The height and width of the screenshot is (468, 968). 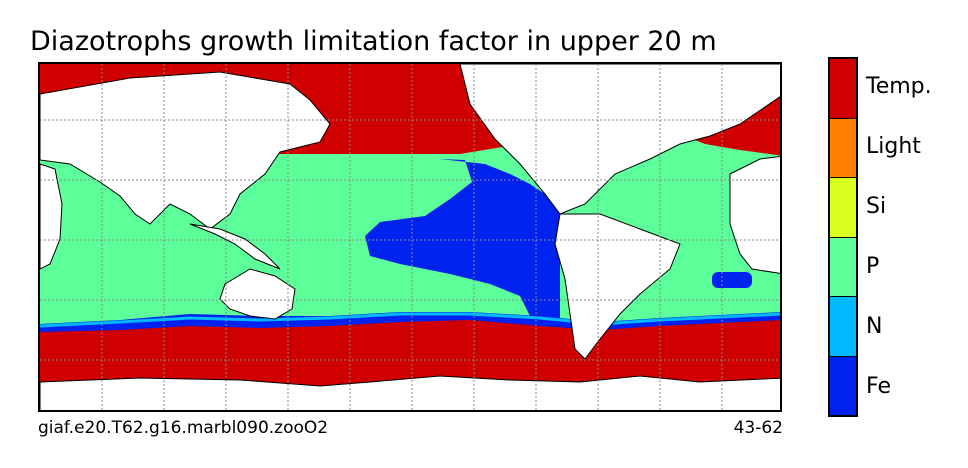 What do you see at coordinates (462, 239) in the screenshot?
I see `fe-limited-region-pacific` at bounding box center [462, 239].